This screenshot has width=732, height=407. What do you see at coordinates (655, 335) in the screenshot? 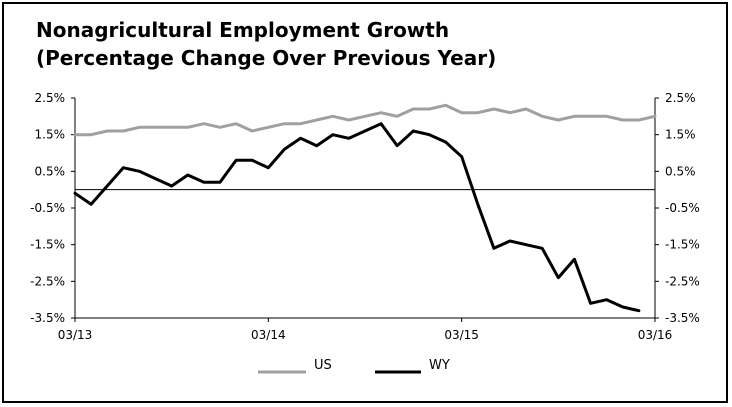
I see `x-tick-label: 03/16` at bounding box center [655, 335].